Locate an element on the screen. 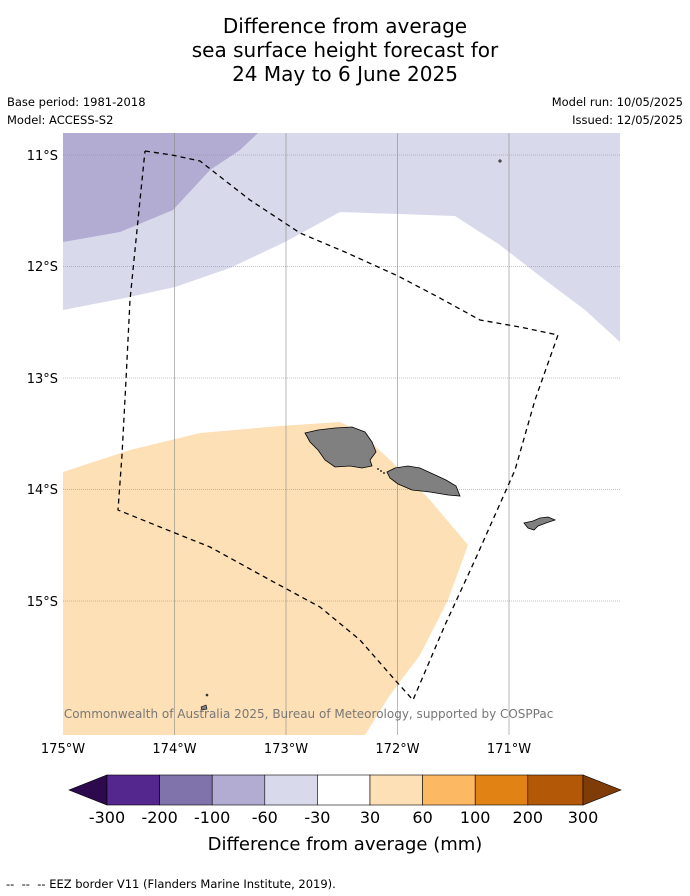  lat-label: 12°S is located at coordinates (42, 267).